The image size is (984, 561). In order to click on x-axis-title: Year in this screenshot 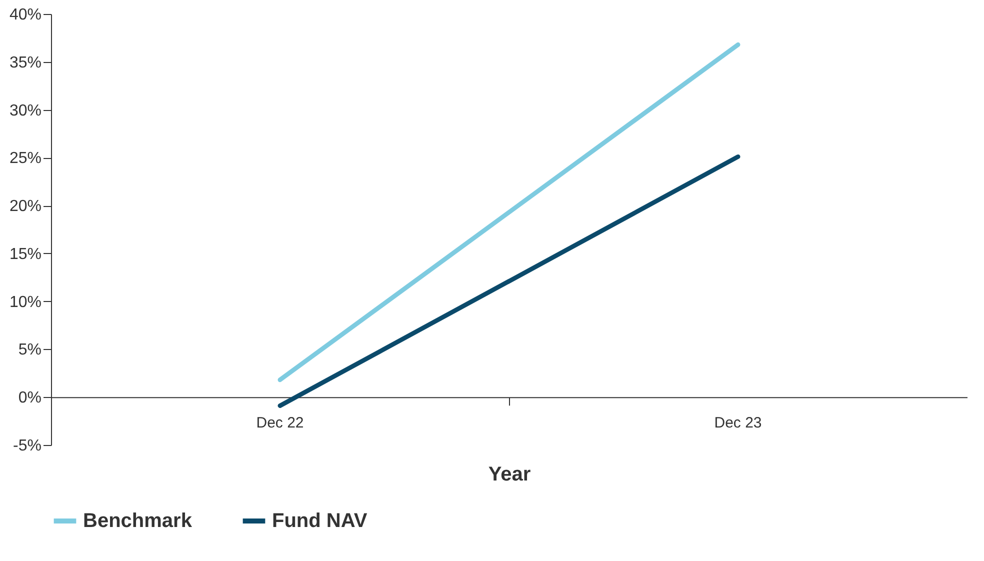, I will do `click(509, 475)`.